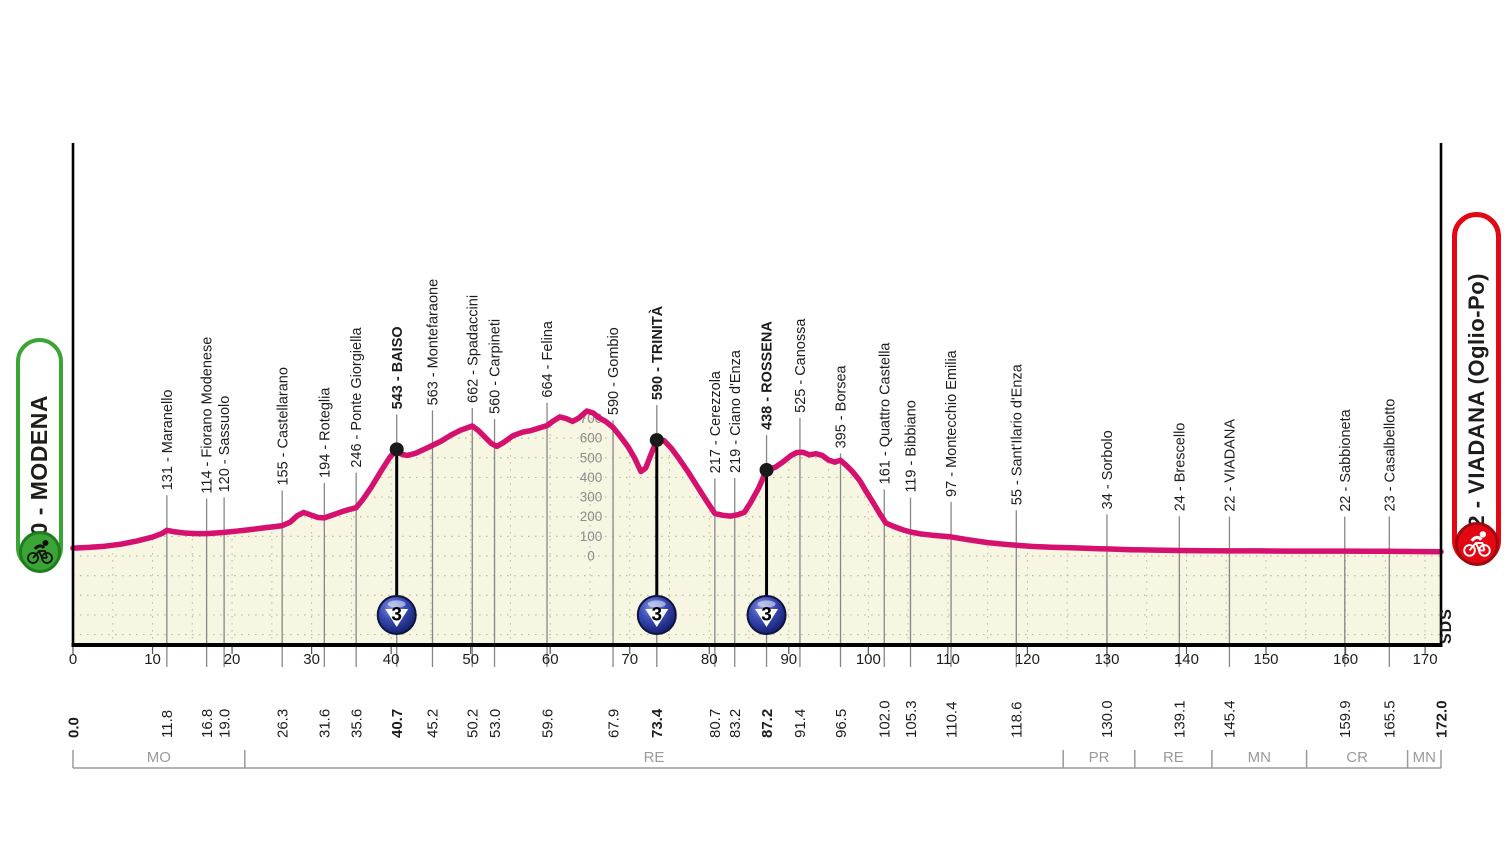 The image size is (1508, 862). What do you see at coordinates (325, 723) in the screenshot?
I see `km-marker-label: 31.6` at bounding box center [325, 723].